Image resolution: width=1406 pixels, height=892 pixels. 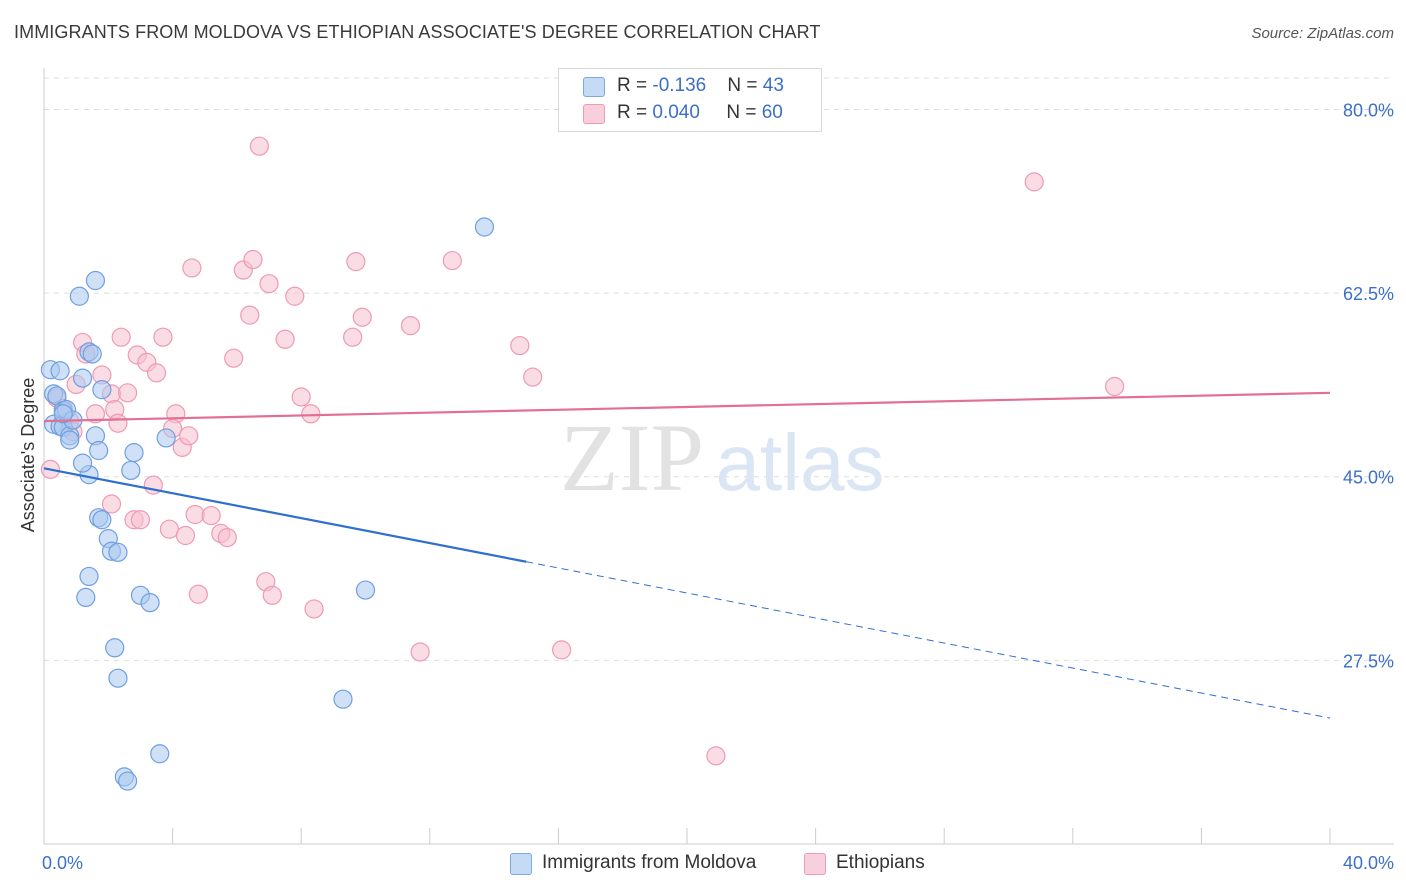 What do you see at coordinates (1368, 478) in the screenshot?
I see `y-tick-label: 45.0%` at bounding box center [1368, 478].